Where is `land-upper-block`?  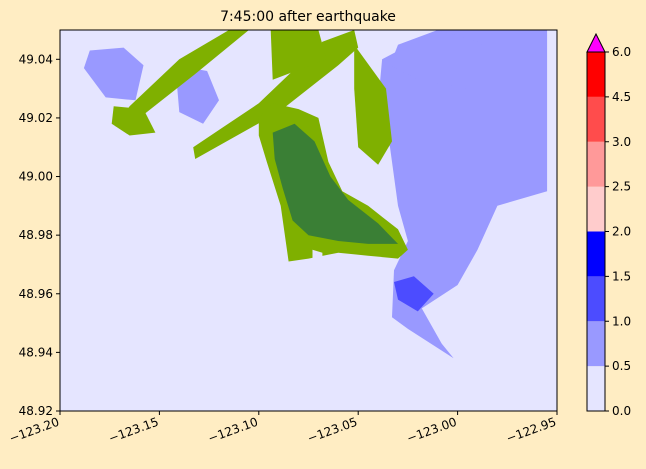 land-upper-block is located at coordinates (298, 55).